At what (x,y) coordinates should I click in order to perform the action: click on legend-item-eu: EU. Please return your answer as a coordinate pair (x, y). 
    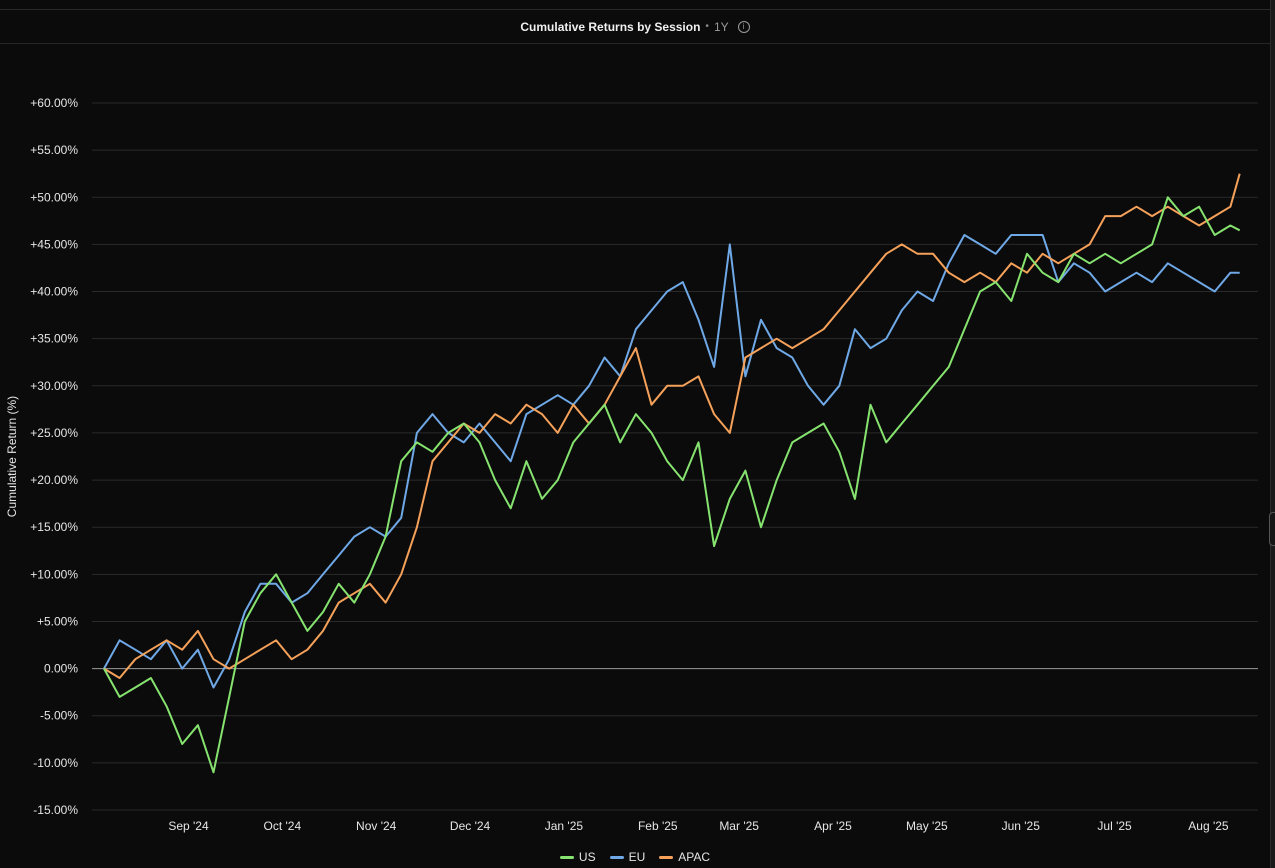
    Looking at the image, I should click on (627, 857).